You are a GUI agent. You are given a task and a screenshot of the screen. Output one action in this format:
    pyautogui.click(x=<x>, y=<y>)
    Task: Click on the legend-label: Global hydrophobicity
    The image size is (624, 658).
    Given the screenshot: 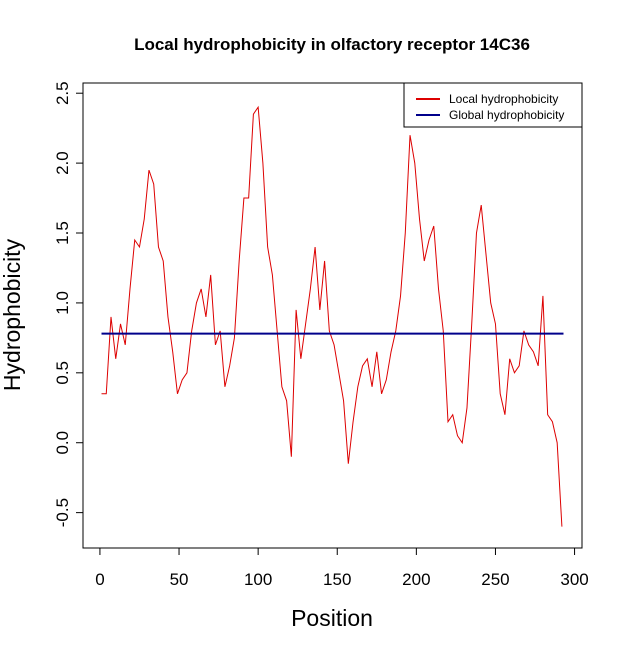 What is the action you would take?
    pyautogui.click(x=506, y=115)
    